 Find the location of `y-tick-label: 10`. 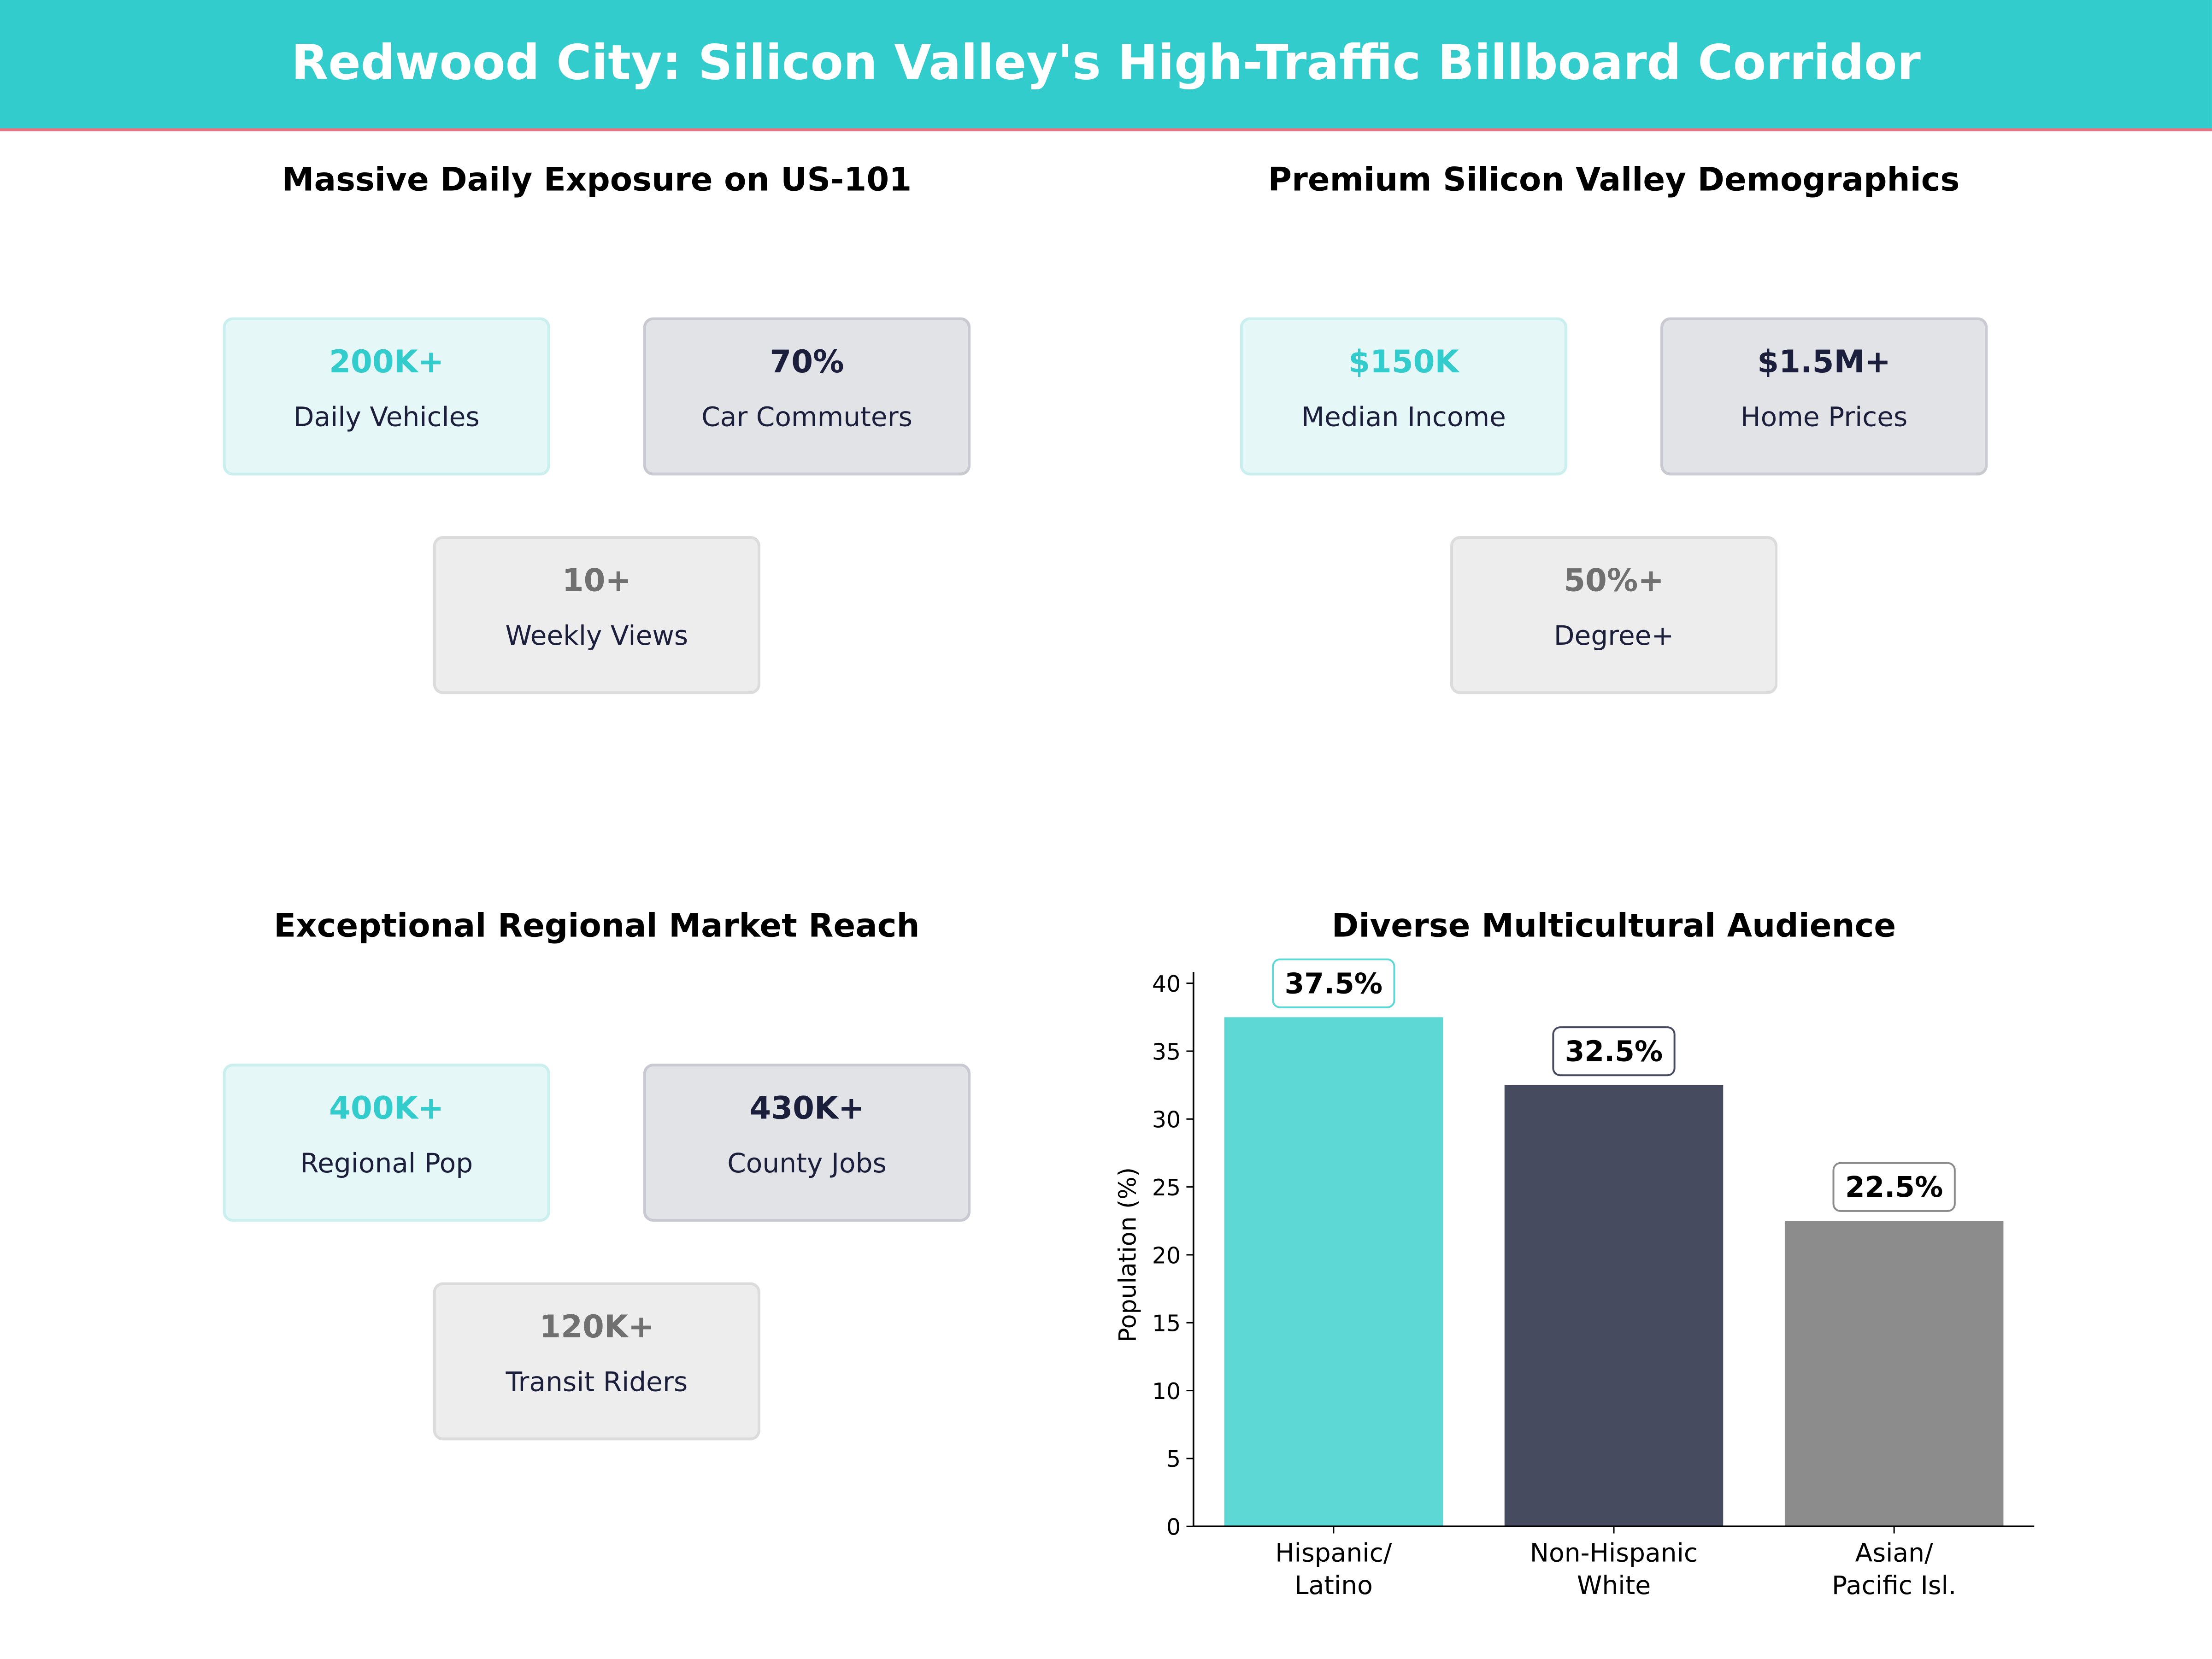

y-tick-label: 10 is located at coordinates (1166, 1391).